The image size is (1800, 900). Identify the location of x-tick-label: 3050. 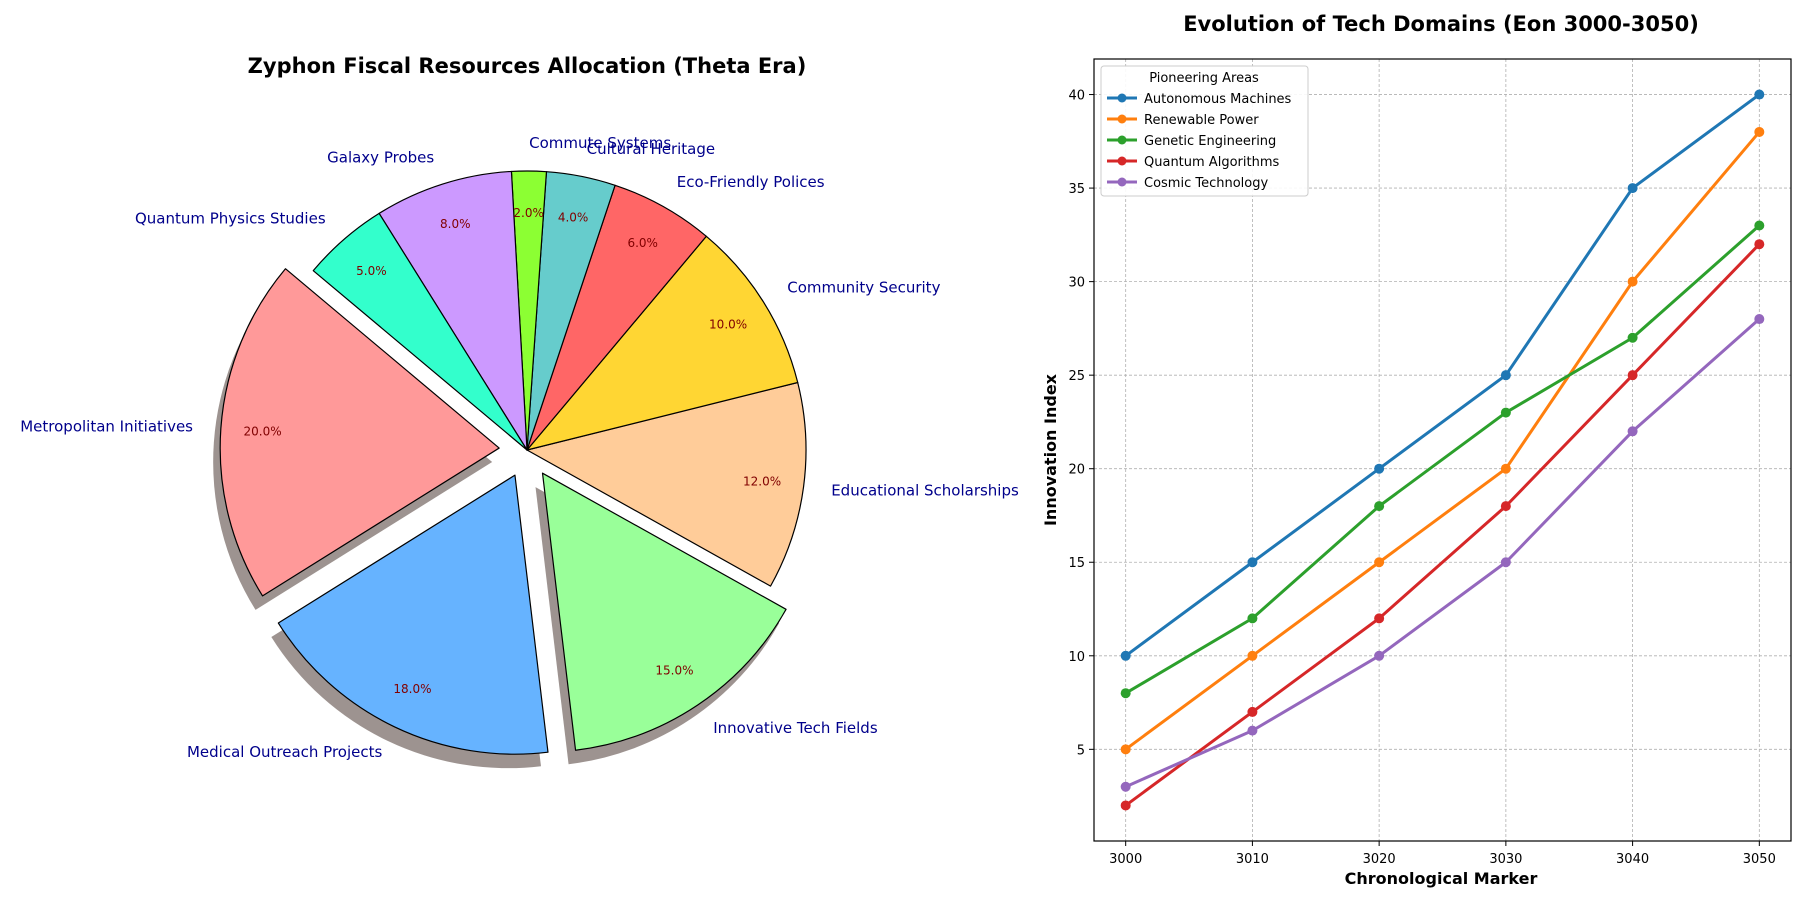
(1759, 859).